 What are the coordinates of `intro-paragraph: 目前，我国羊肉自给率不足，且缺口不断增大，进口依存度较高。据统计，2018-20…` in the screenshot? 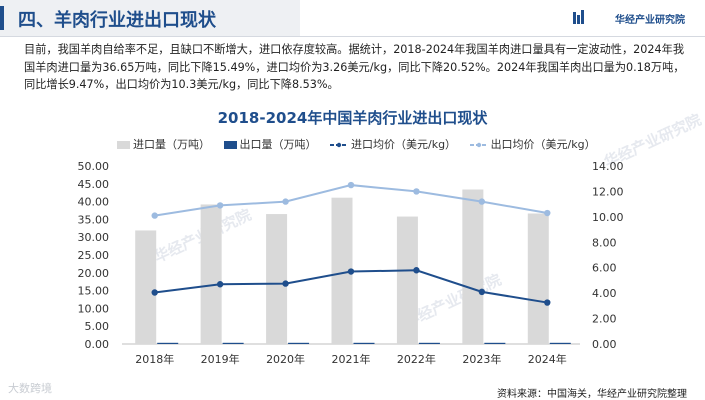 It's located at (354, 67).